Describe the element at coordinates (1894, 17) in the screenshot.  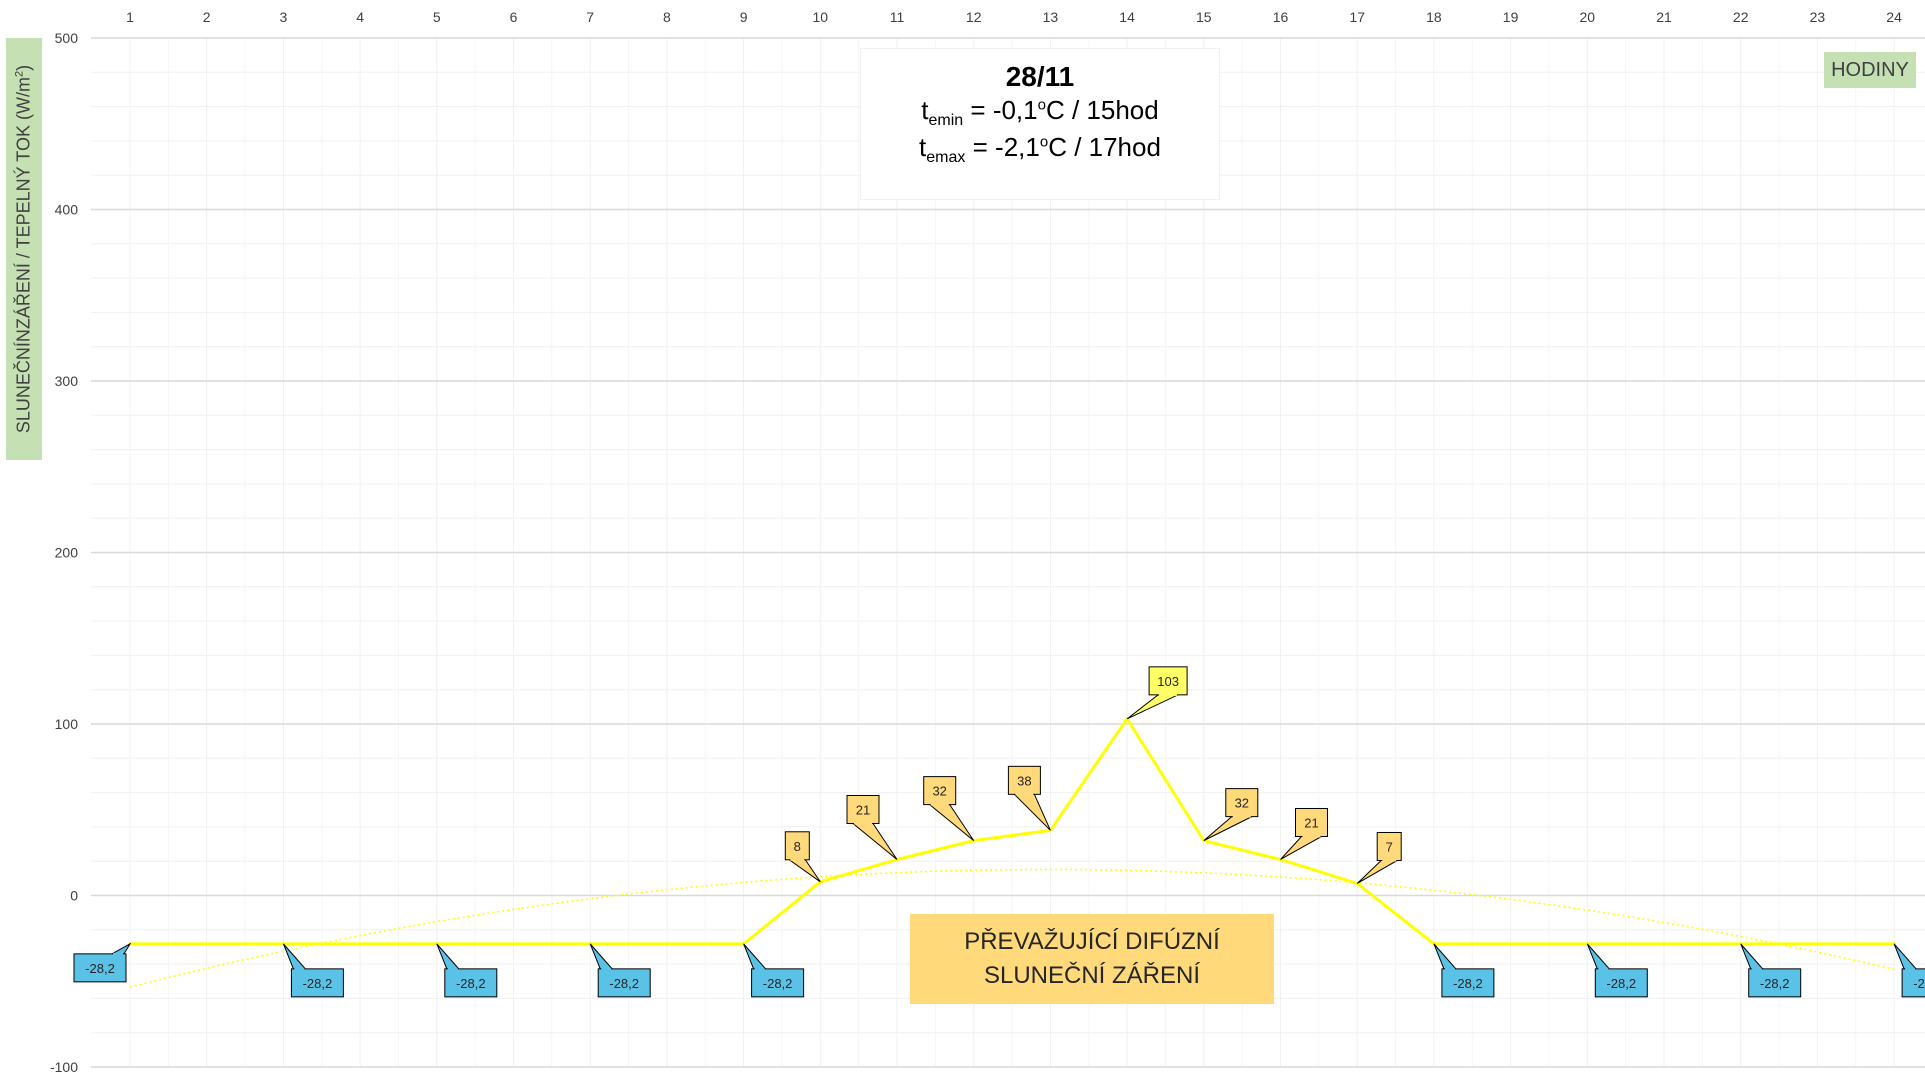
I see `x-tick-label: 24` at that location.